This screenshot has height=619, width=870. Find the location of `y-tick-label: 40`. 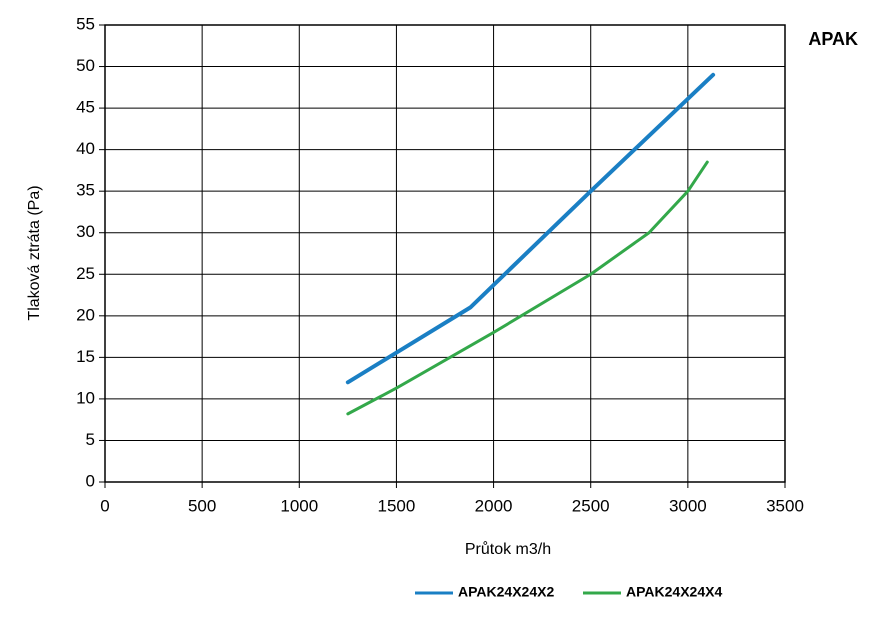

y-tick-label: 40 is located at coordinates (85, 148).